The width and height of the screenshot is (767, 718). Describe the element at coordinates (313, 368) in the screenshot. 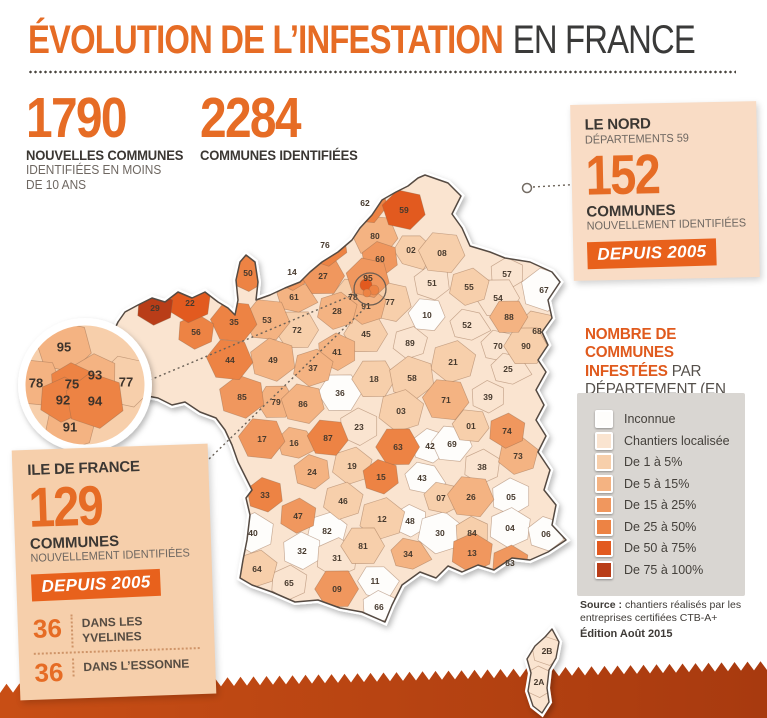

I see `department-label-37: 37` at that location.